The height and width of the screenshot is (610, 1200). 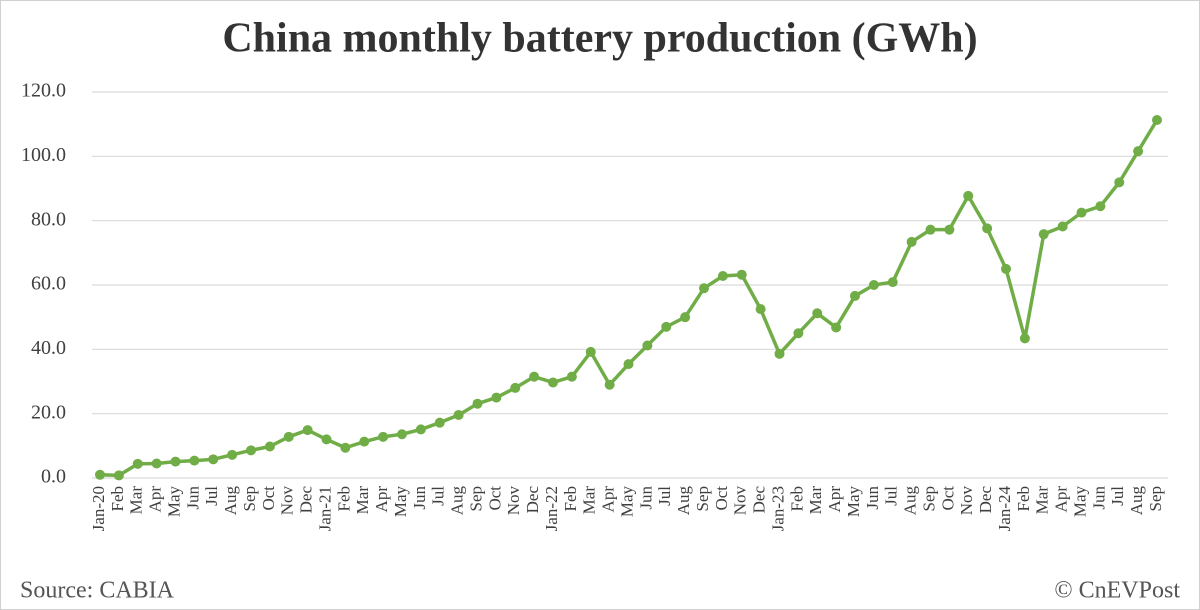 I want to click on y-tick-label: 60.0, so click(x=48, y=284).